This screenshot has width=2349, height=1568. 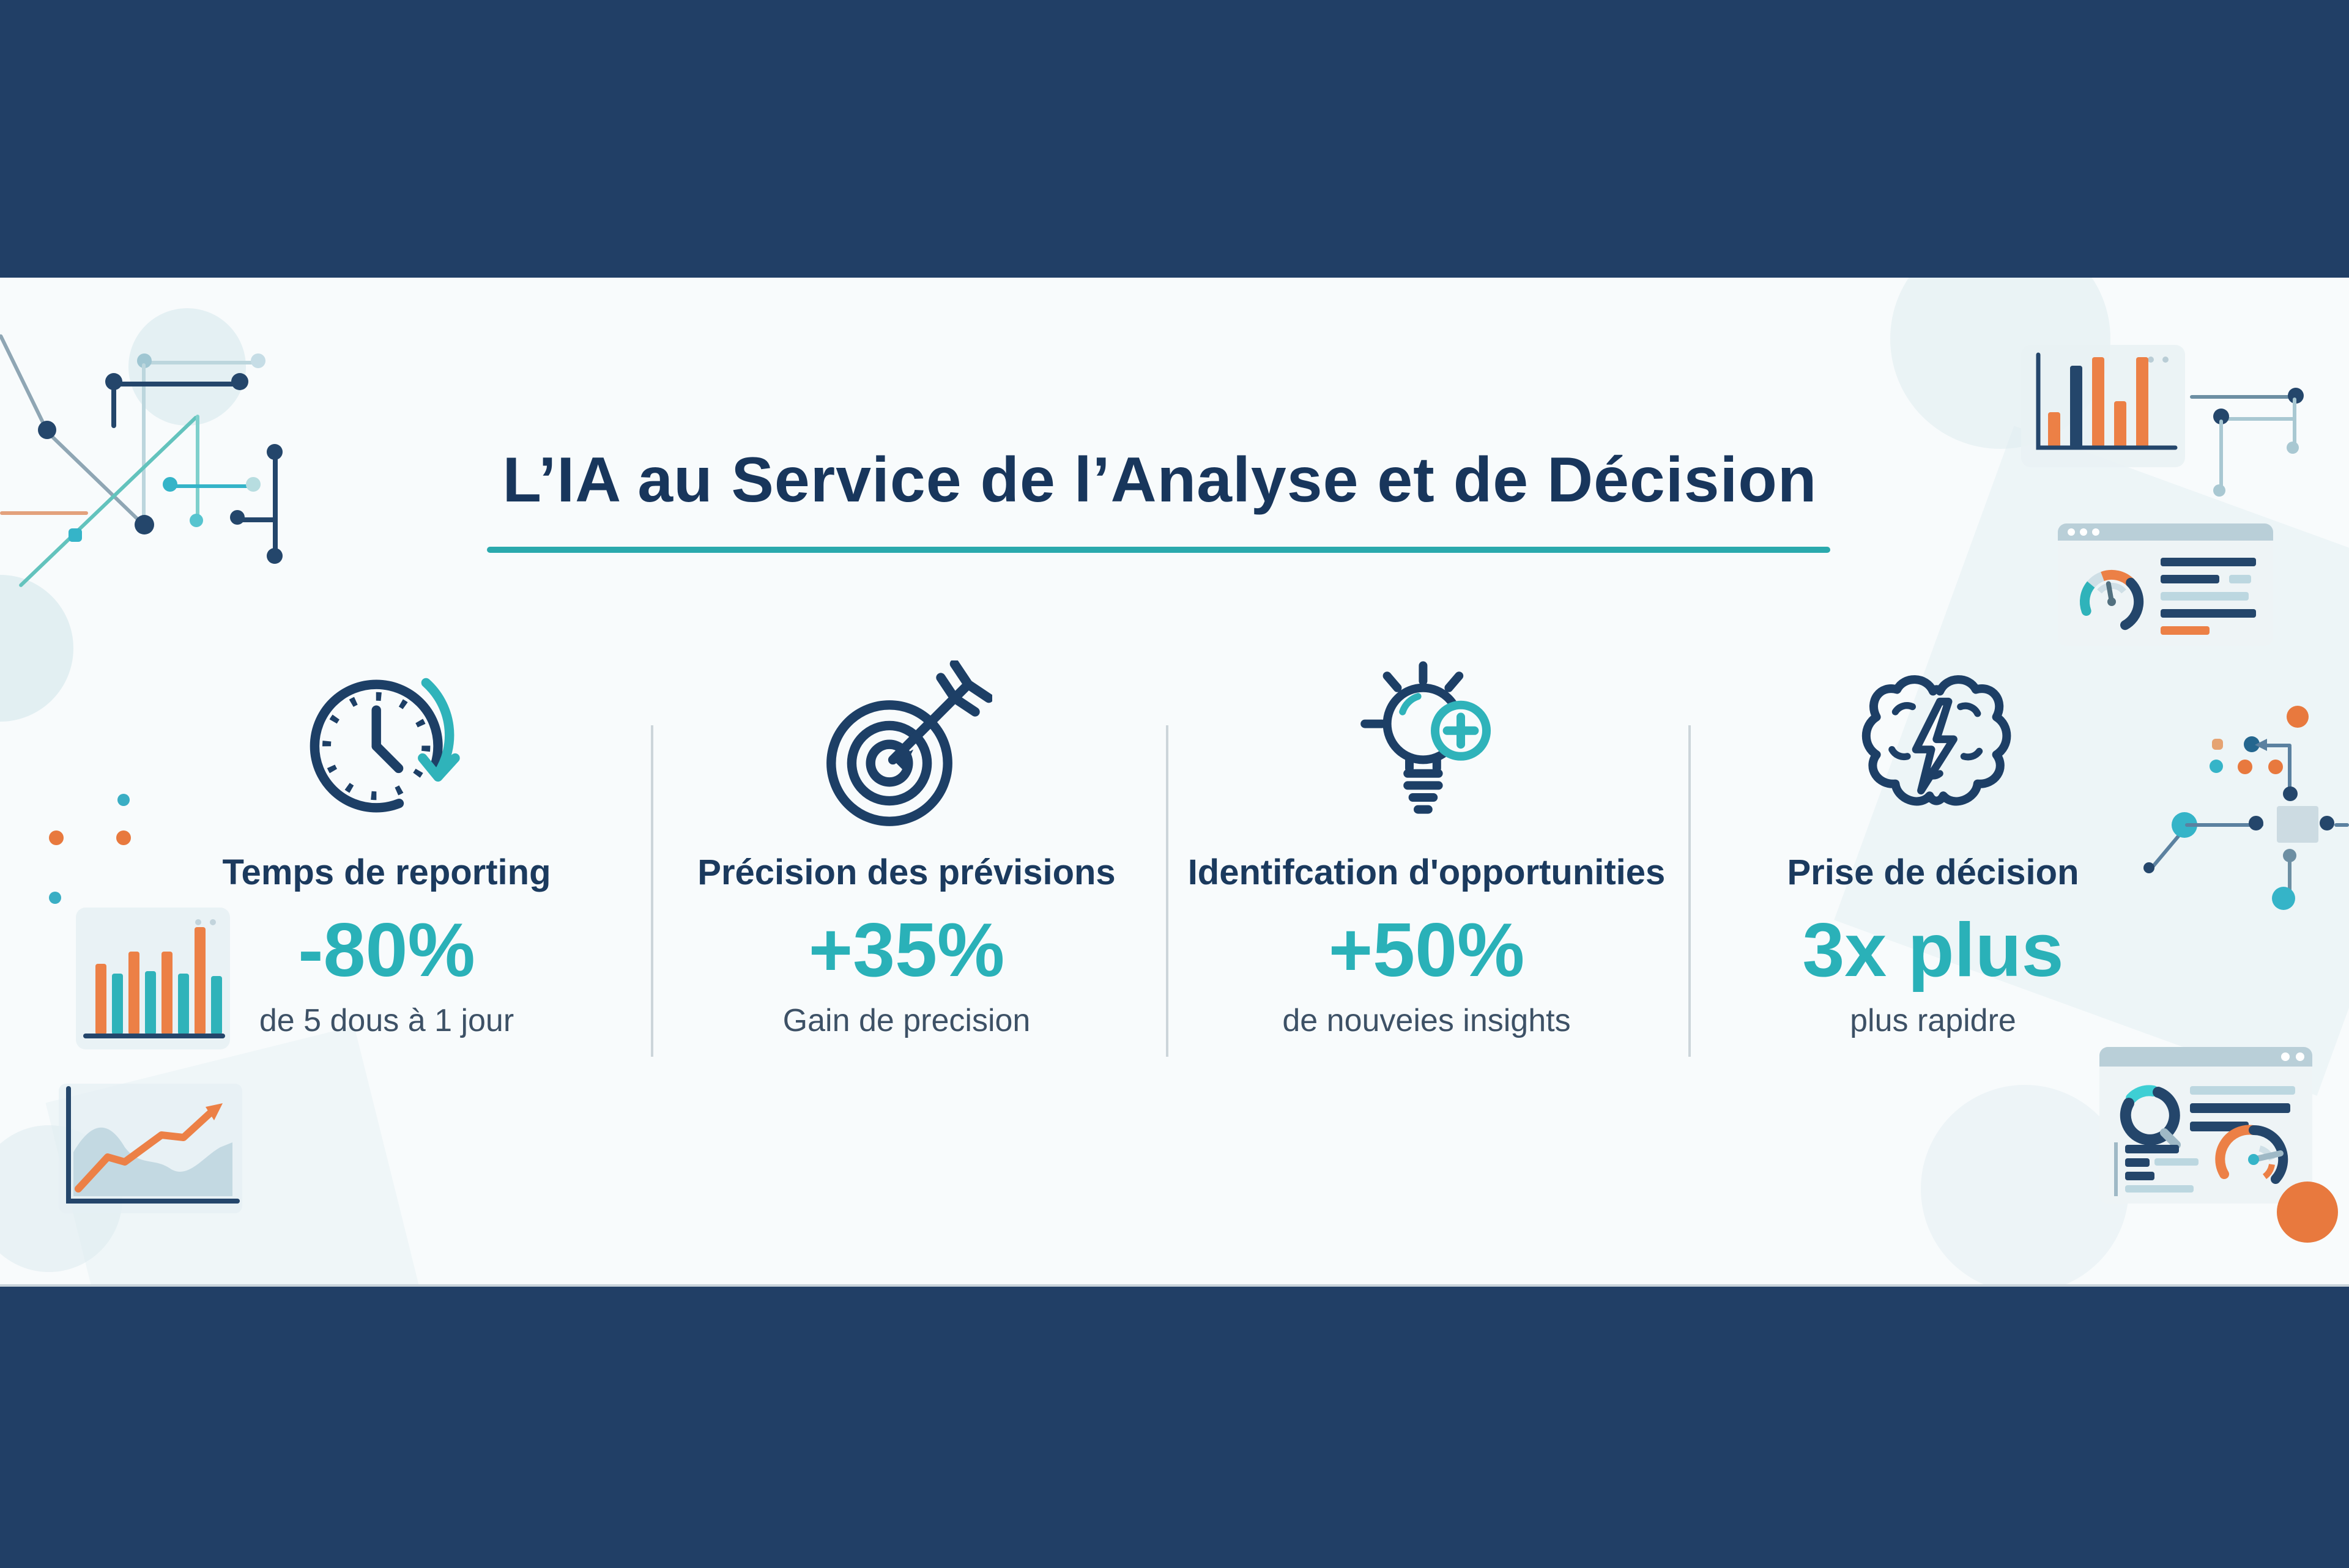 I want to click on kpi-sublabel: plus rapidre, so click(x=1933, y=1020).